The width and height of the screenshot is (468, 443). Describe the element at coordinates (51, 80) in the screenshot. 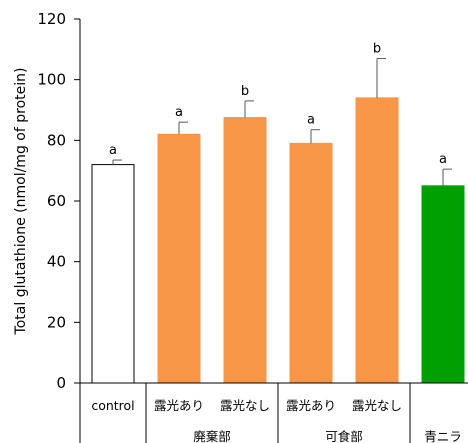

I see `y-tick-label: 100` at that location.